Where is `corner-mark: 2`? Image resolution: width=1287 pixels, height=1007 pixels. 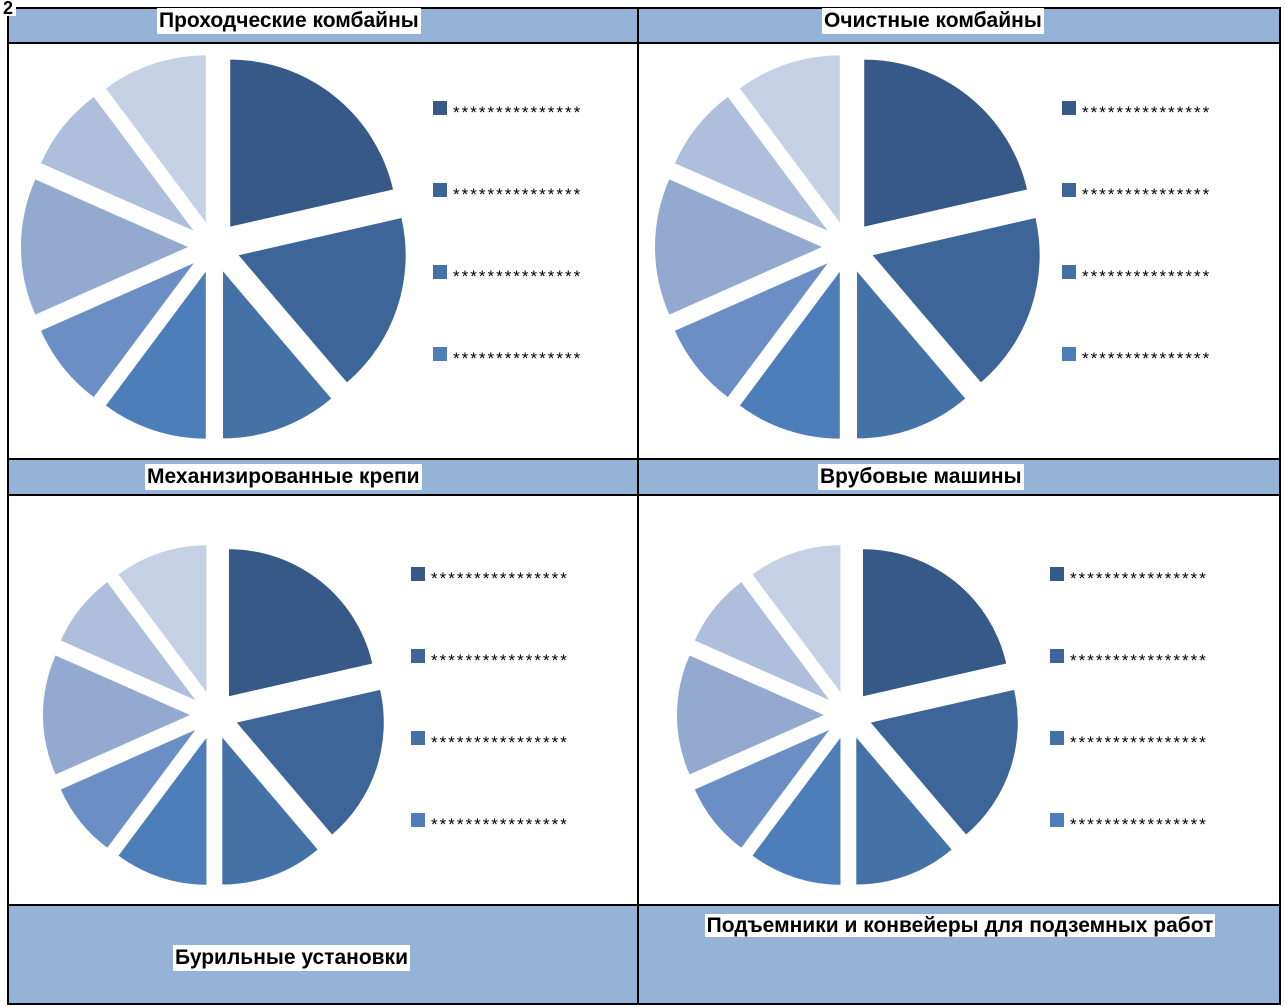
corner-mark: 2 is located at coordinates (8, 8).